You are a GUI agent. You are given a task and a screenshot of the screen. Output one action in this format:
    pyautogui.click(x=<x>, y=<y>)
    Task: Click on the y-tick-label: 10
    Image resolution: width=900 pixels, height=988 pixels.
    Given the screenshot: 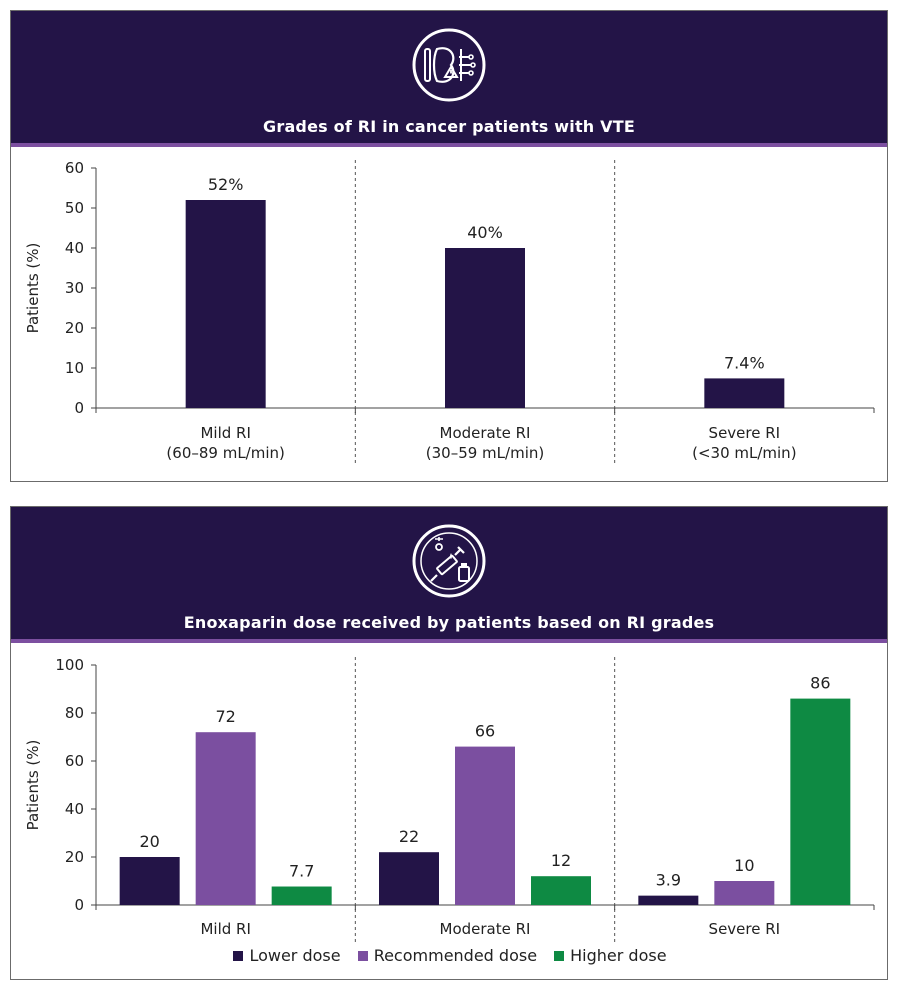 What is the action you would take?
    pyautogui.click(x=74, y=368)
    